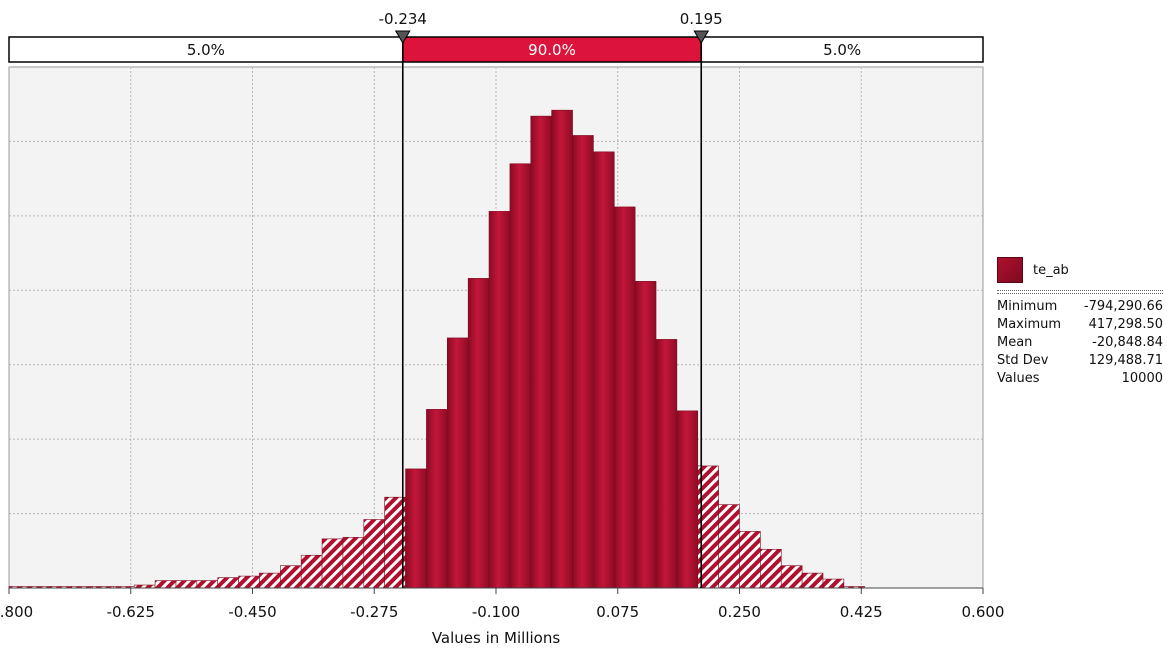  What do you see at coordinates (131, 612) in the screenshot?
I see `x-tick-label: -0.625` at bounding box center [131, 612].